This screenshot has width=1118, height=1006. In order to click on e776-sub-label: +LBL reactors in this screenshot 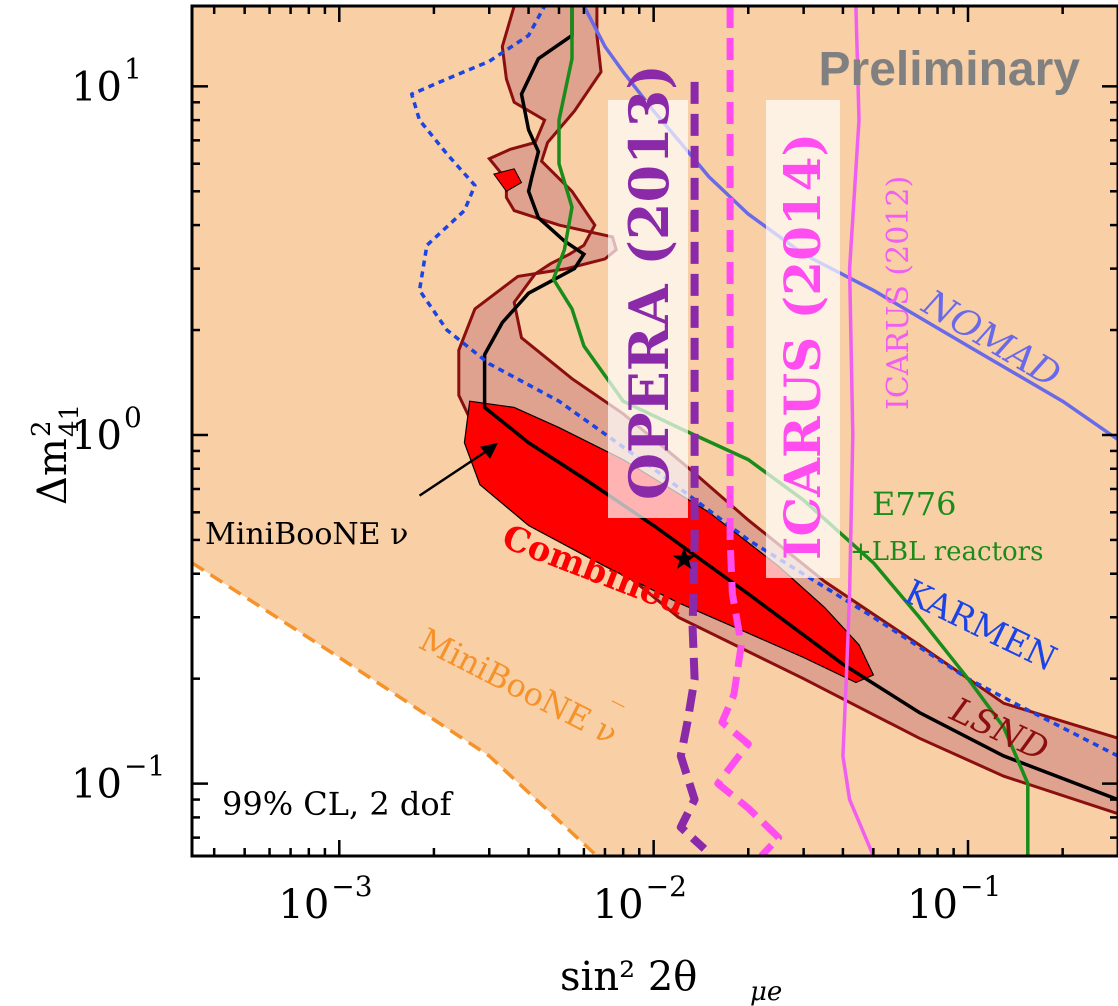, I will do `click(946, 552)`.